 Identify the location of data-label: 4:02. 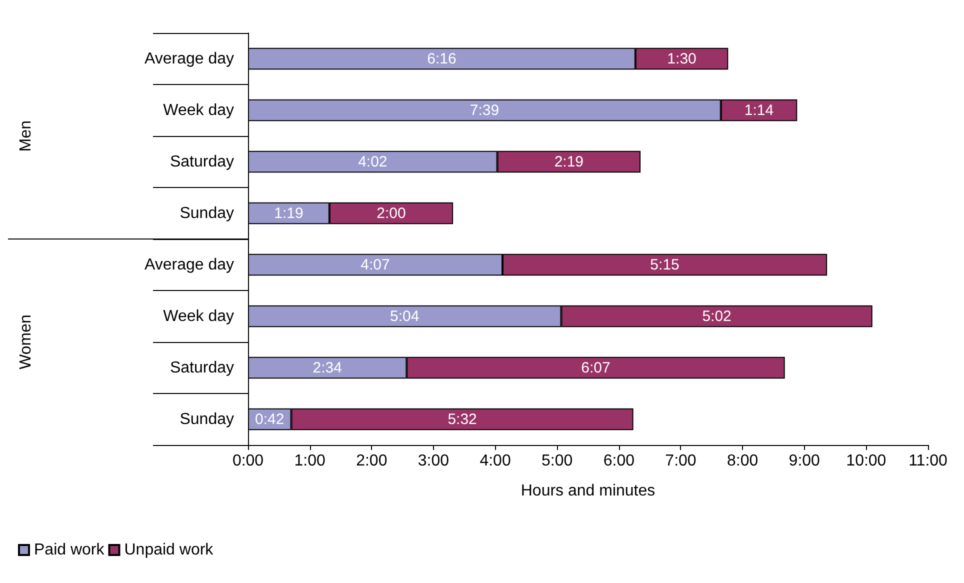
(373, 161).